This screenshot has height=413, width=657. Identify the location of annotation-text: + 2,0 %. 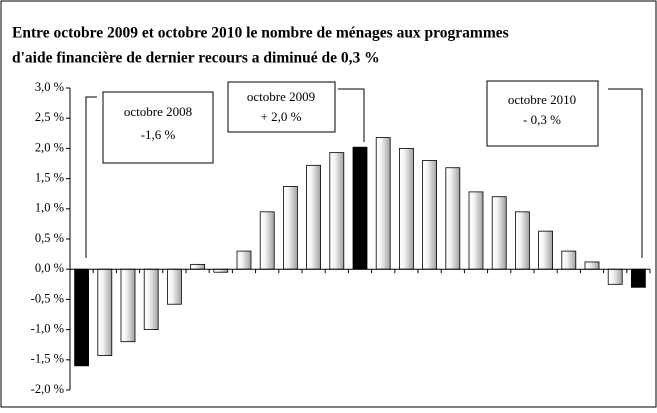
(281, 116).